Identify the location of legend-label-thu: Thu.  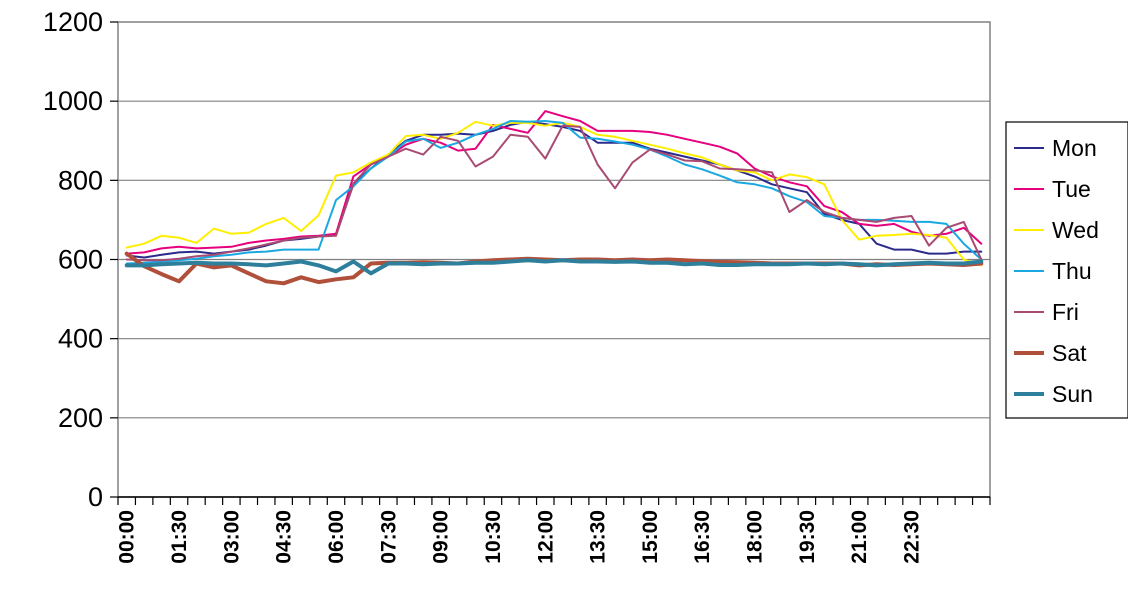
(1072, 271).